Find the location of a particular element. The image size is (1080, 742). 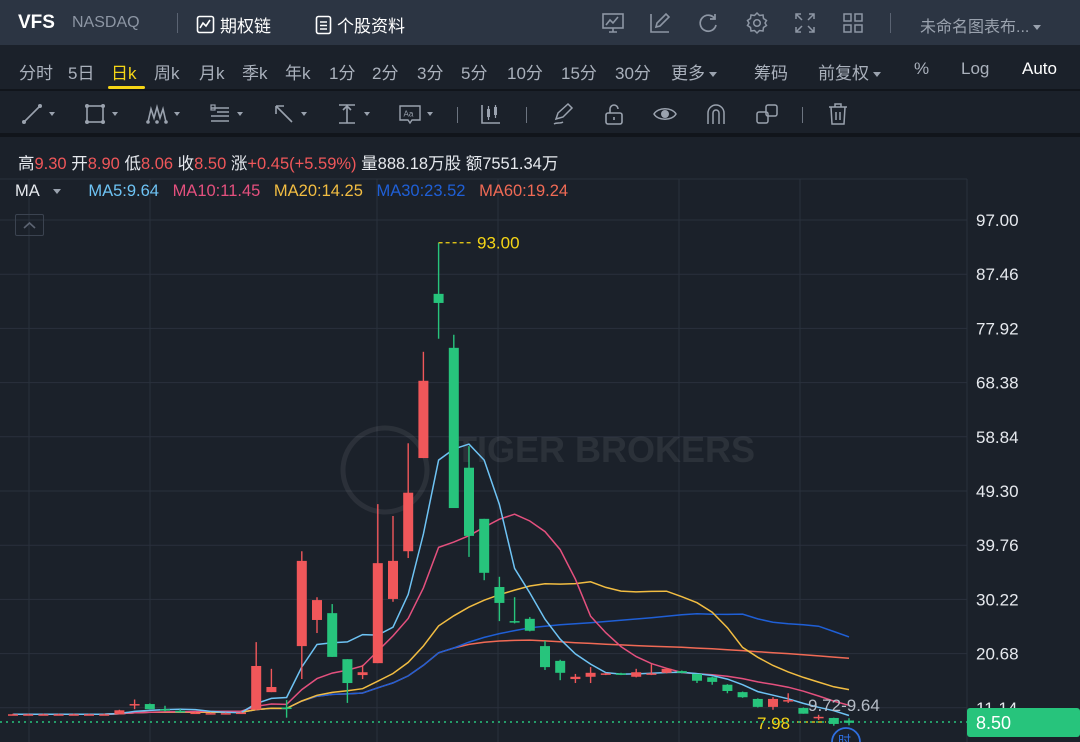

arrow-tool is located at coordinates (289, 114).